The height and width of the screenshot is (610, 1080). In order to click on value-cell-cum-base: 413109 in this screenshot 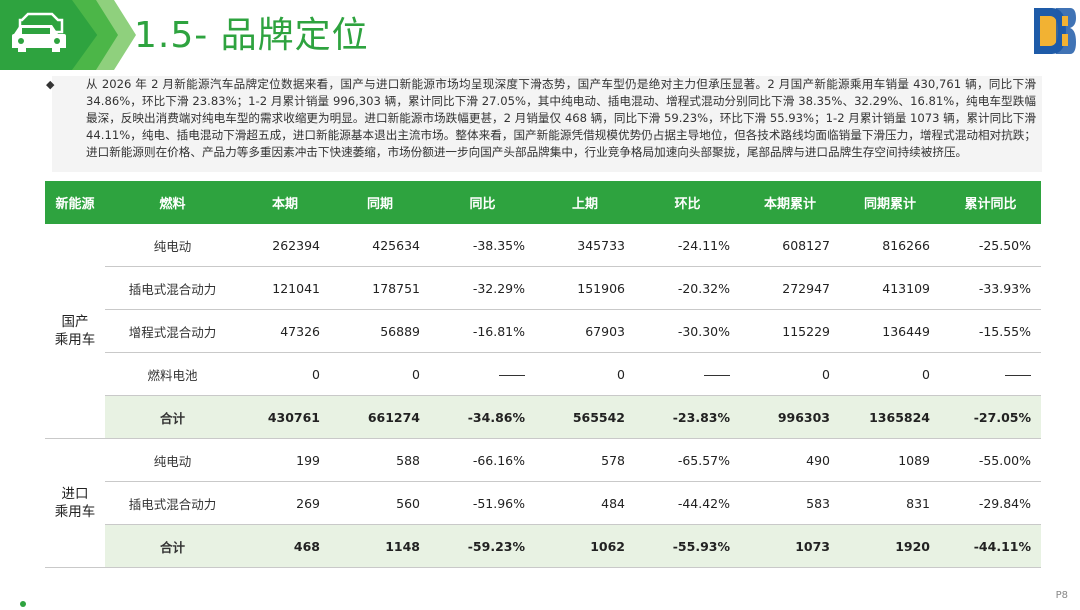, I will do `click(890, 288)`.